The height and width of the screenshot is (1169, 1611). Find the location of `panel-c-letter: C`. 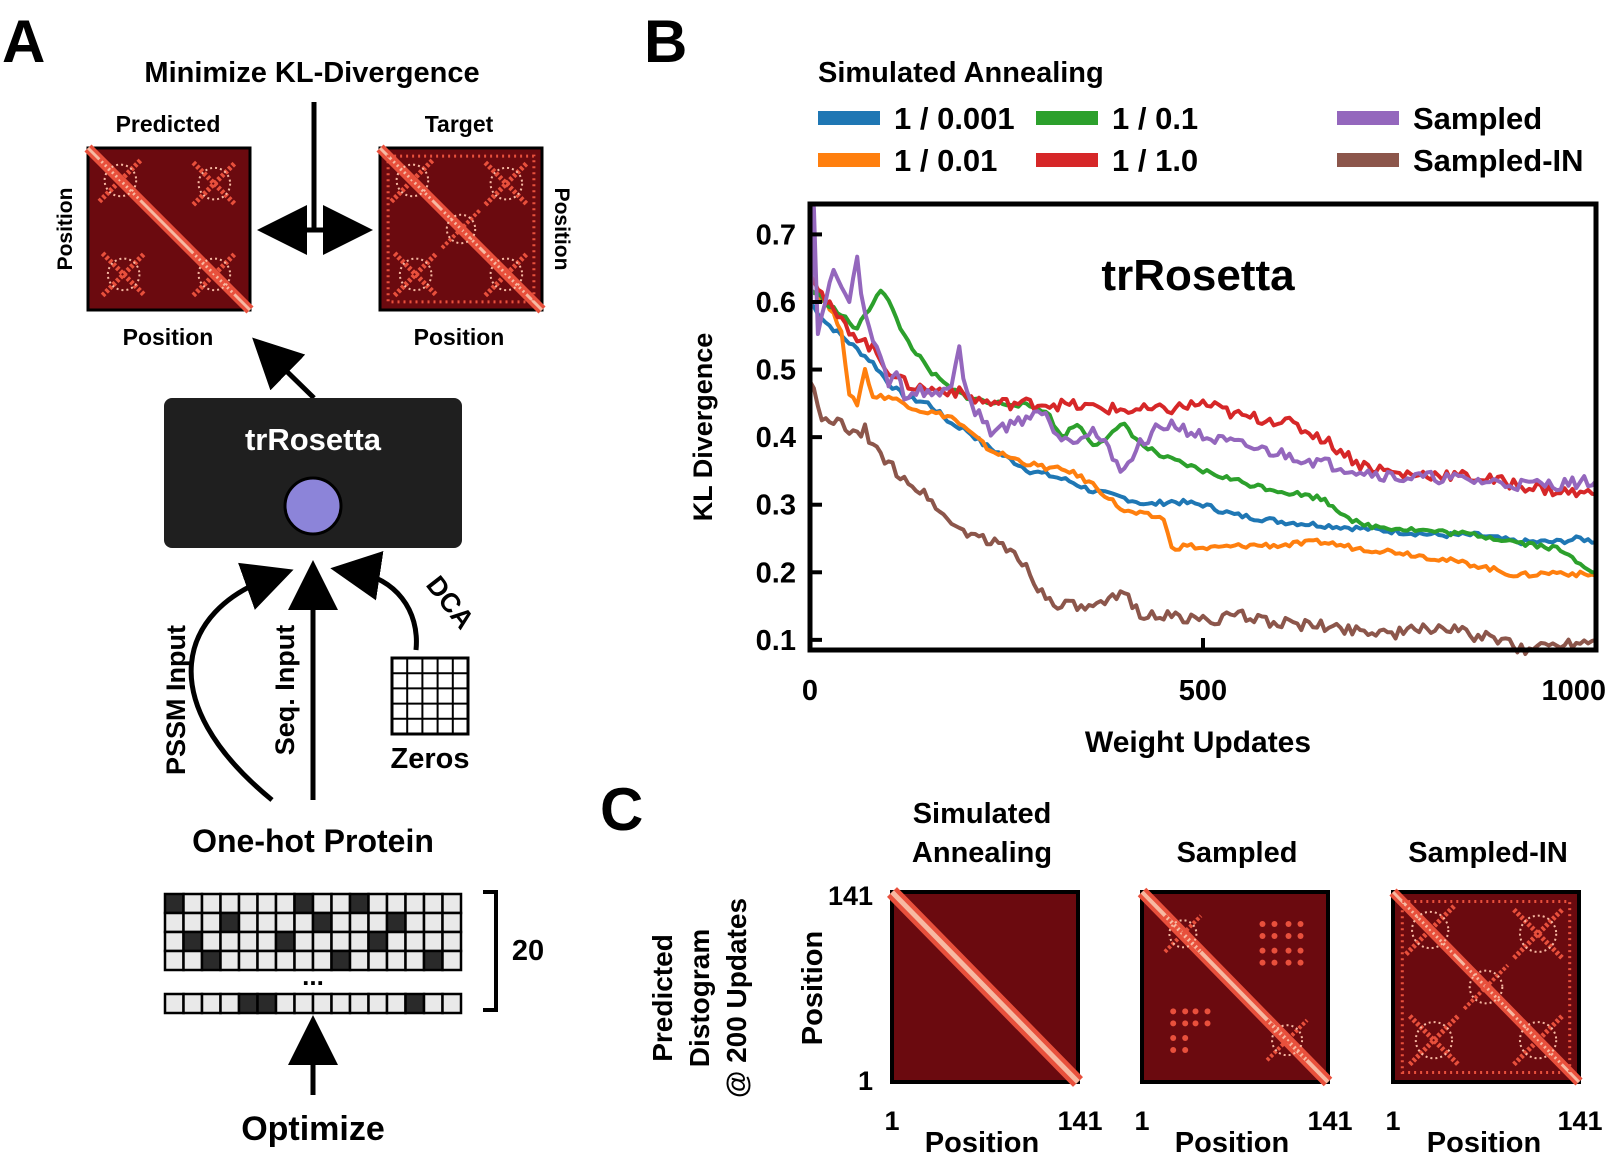

panel-c-letter: C is located at coordinates (621, 809).